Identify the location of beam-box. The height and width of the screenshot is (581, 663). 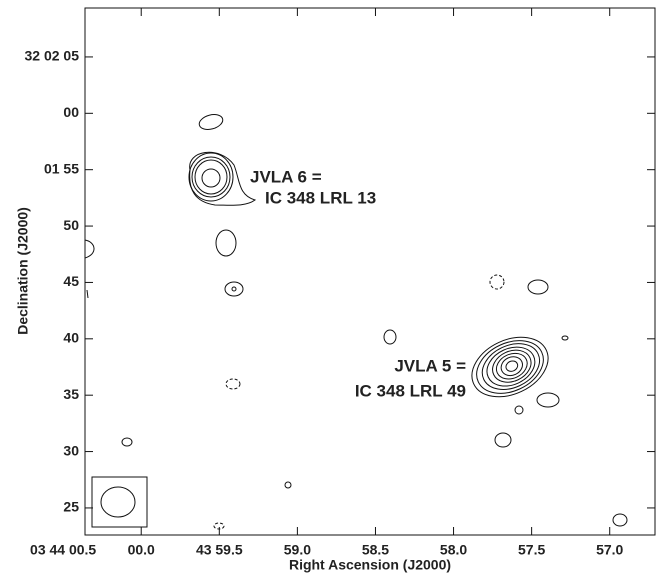
(119, 502).